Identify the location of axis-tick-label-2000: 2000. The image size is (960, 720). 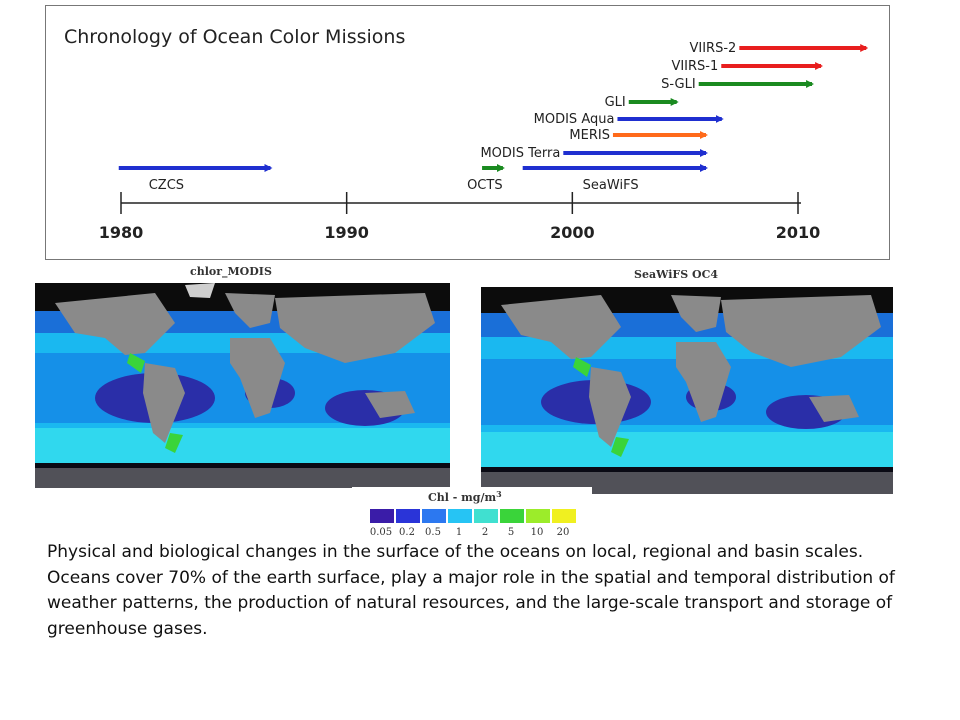
(572, 232).